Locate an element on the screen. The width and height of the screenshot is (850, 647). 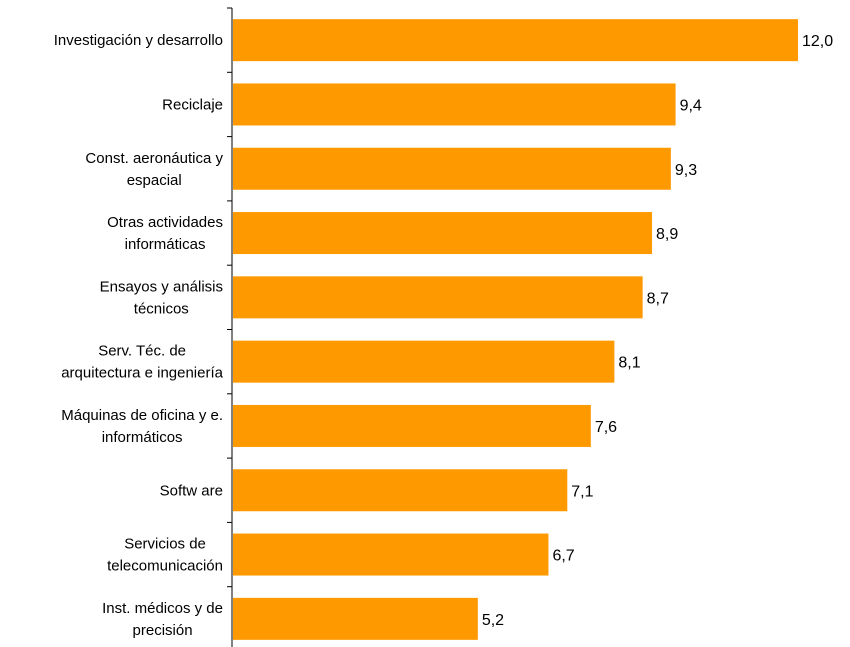
category-label-line: Serv. Téc. de is located at coordinates (142, 351).